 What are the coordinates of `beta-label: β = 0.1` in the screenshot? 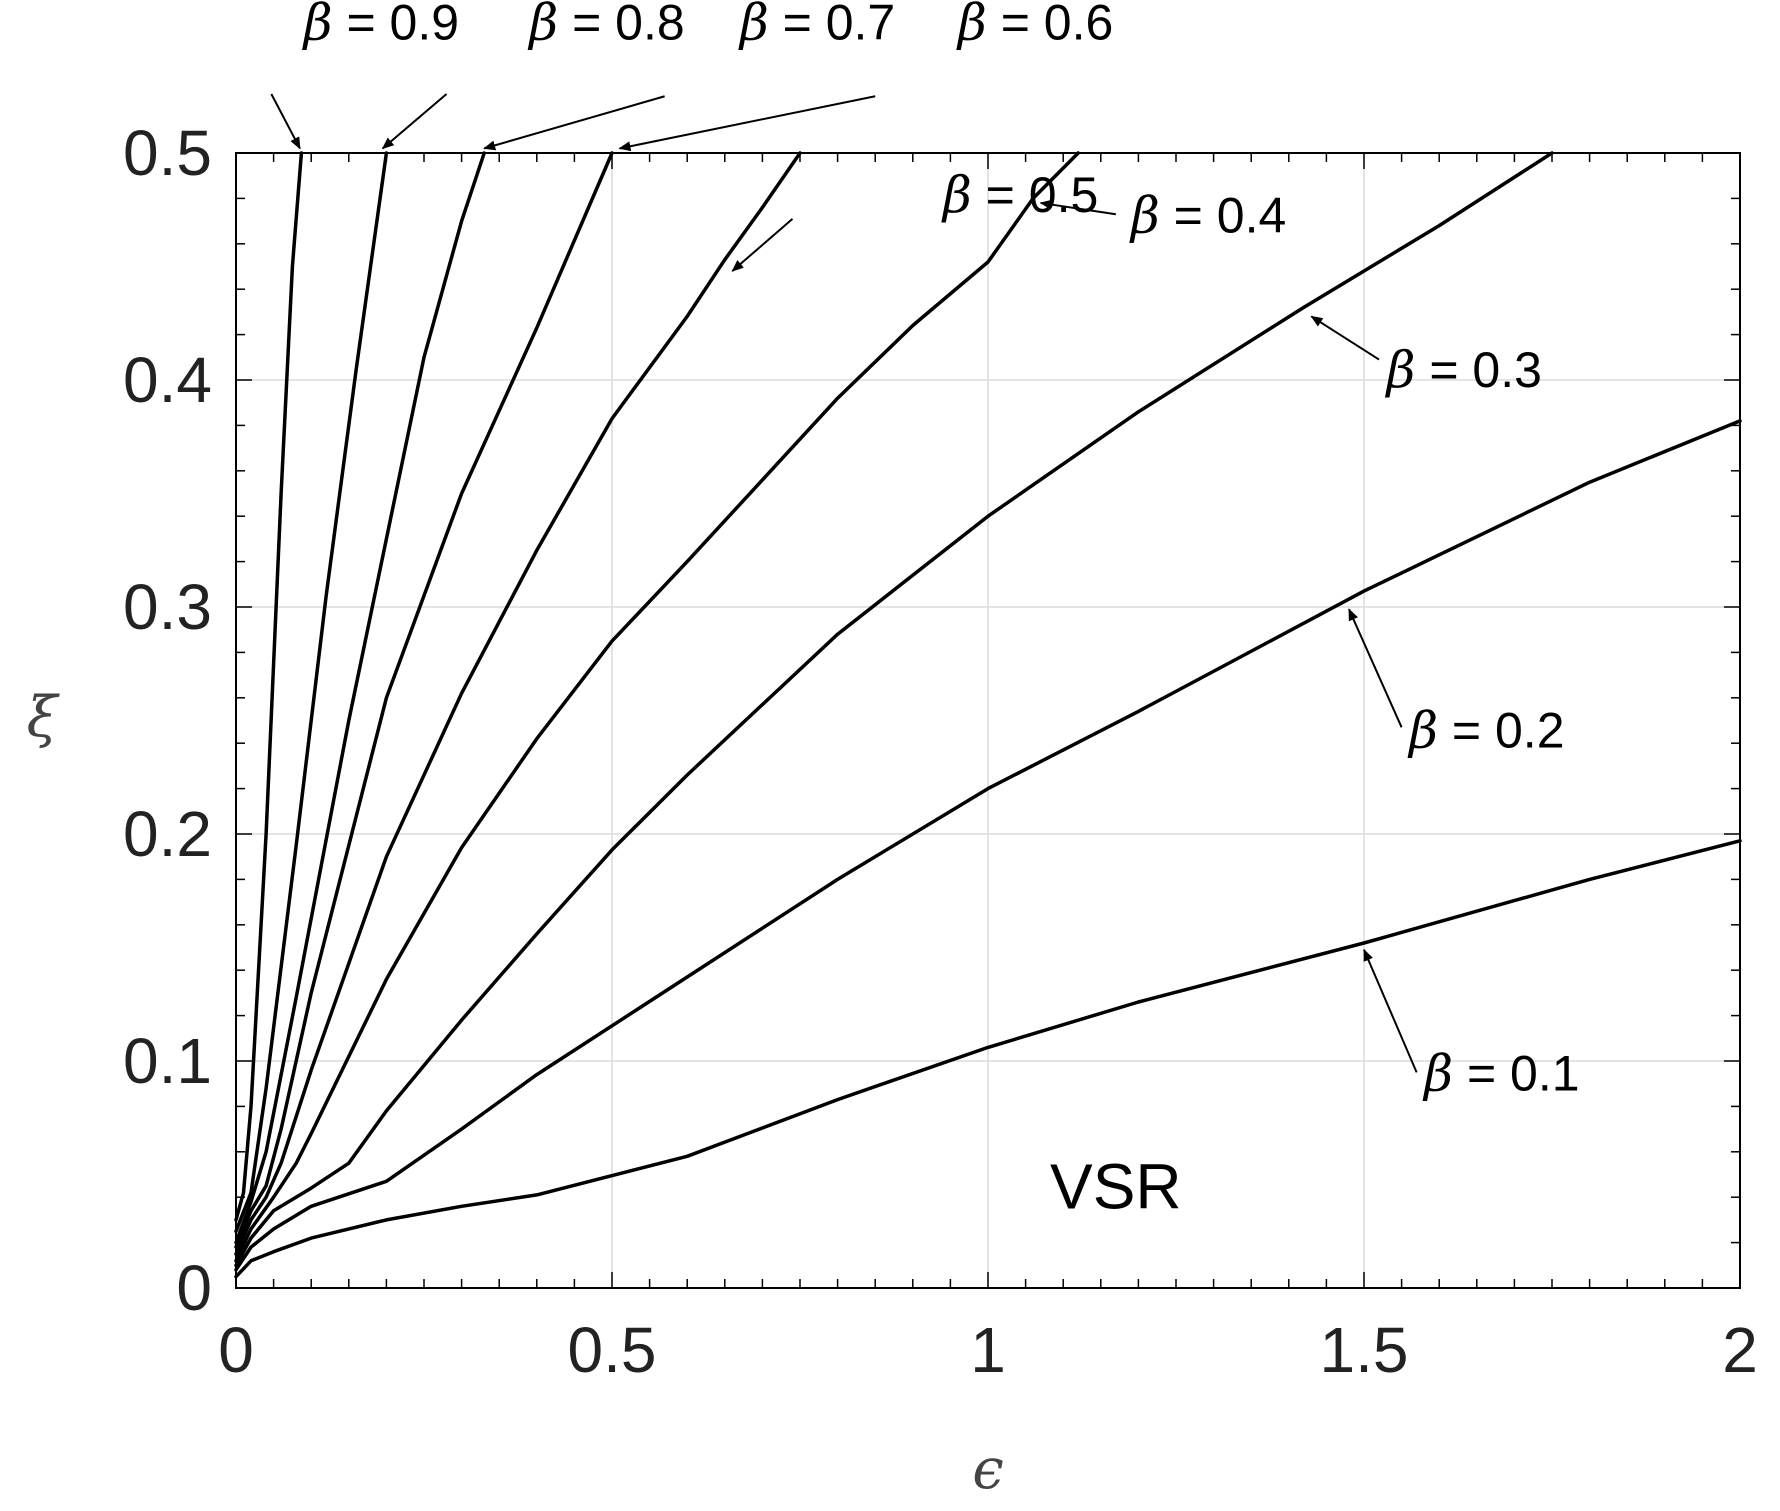 It's located at (1500, 1074).